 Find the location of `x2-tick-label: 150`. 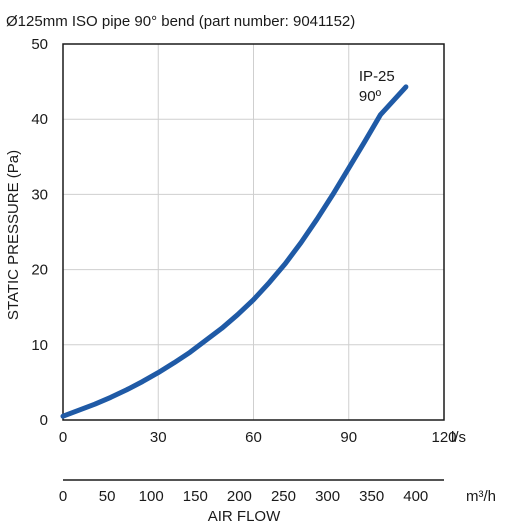

x2-tick-label: 150 is located at coordinates (195, 496).